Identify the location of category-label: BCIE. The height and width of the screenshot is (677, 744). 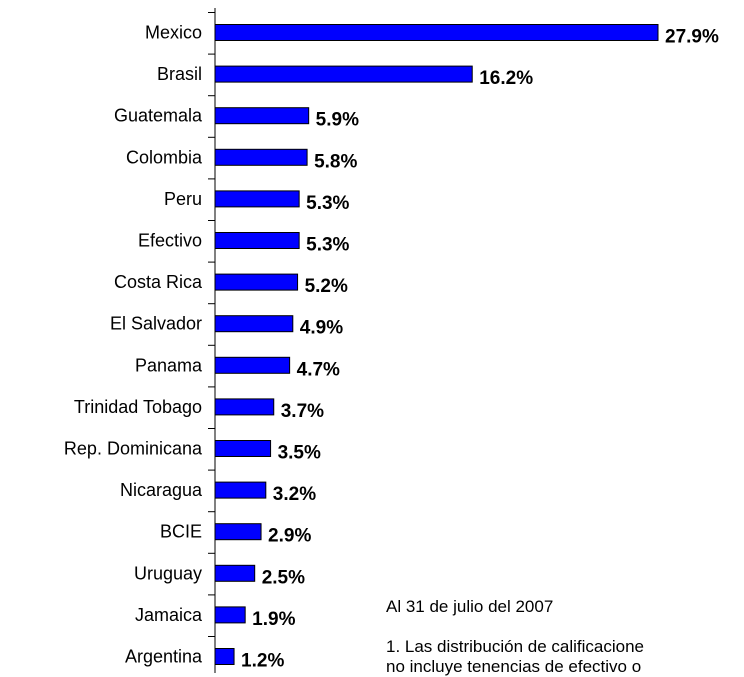
(181, 532).